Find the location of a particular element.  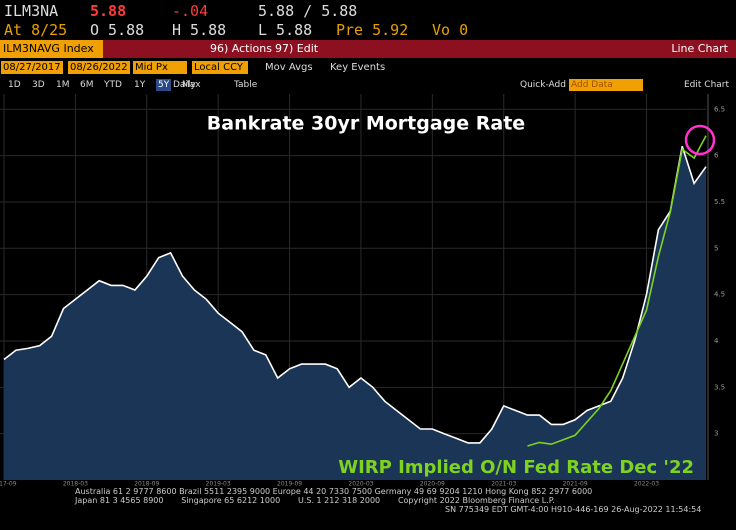

actions-menu: 96) Actions is located at coordinates (241, 48).